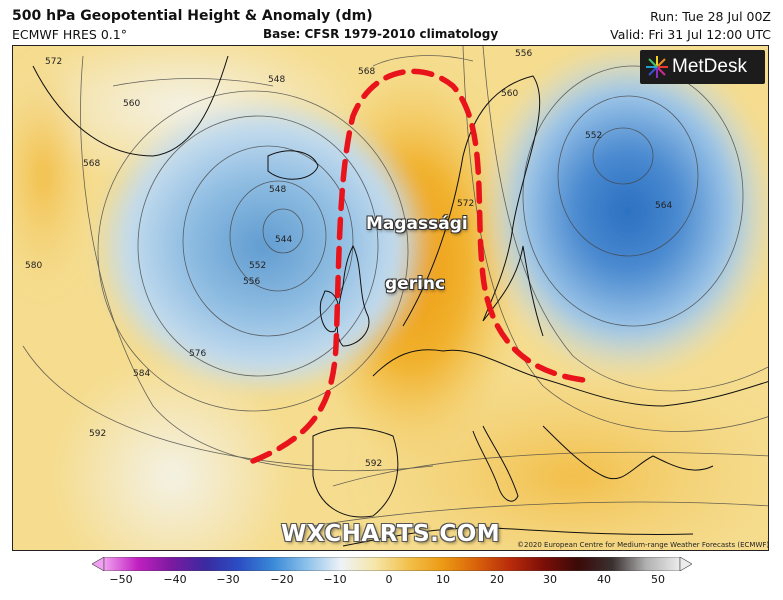 Image resolution: width=783 pixels, height=600 pixels. I want to click on ridge-label-line-2: gerinc, so click(415, 284).